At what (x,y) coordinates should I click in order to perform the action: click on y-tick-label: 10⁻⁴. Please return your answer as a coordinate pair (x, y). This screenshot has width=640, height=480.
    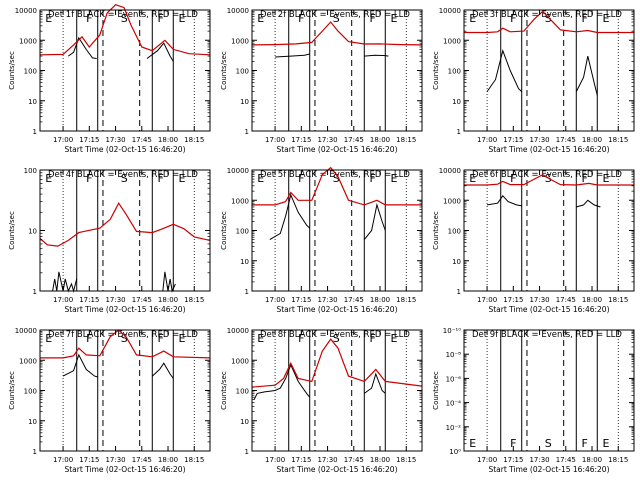
    Looking at the image, I should click on (454, 404).